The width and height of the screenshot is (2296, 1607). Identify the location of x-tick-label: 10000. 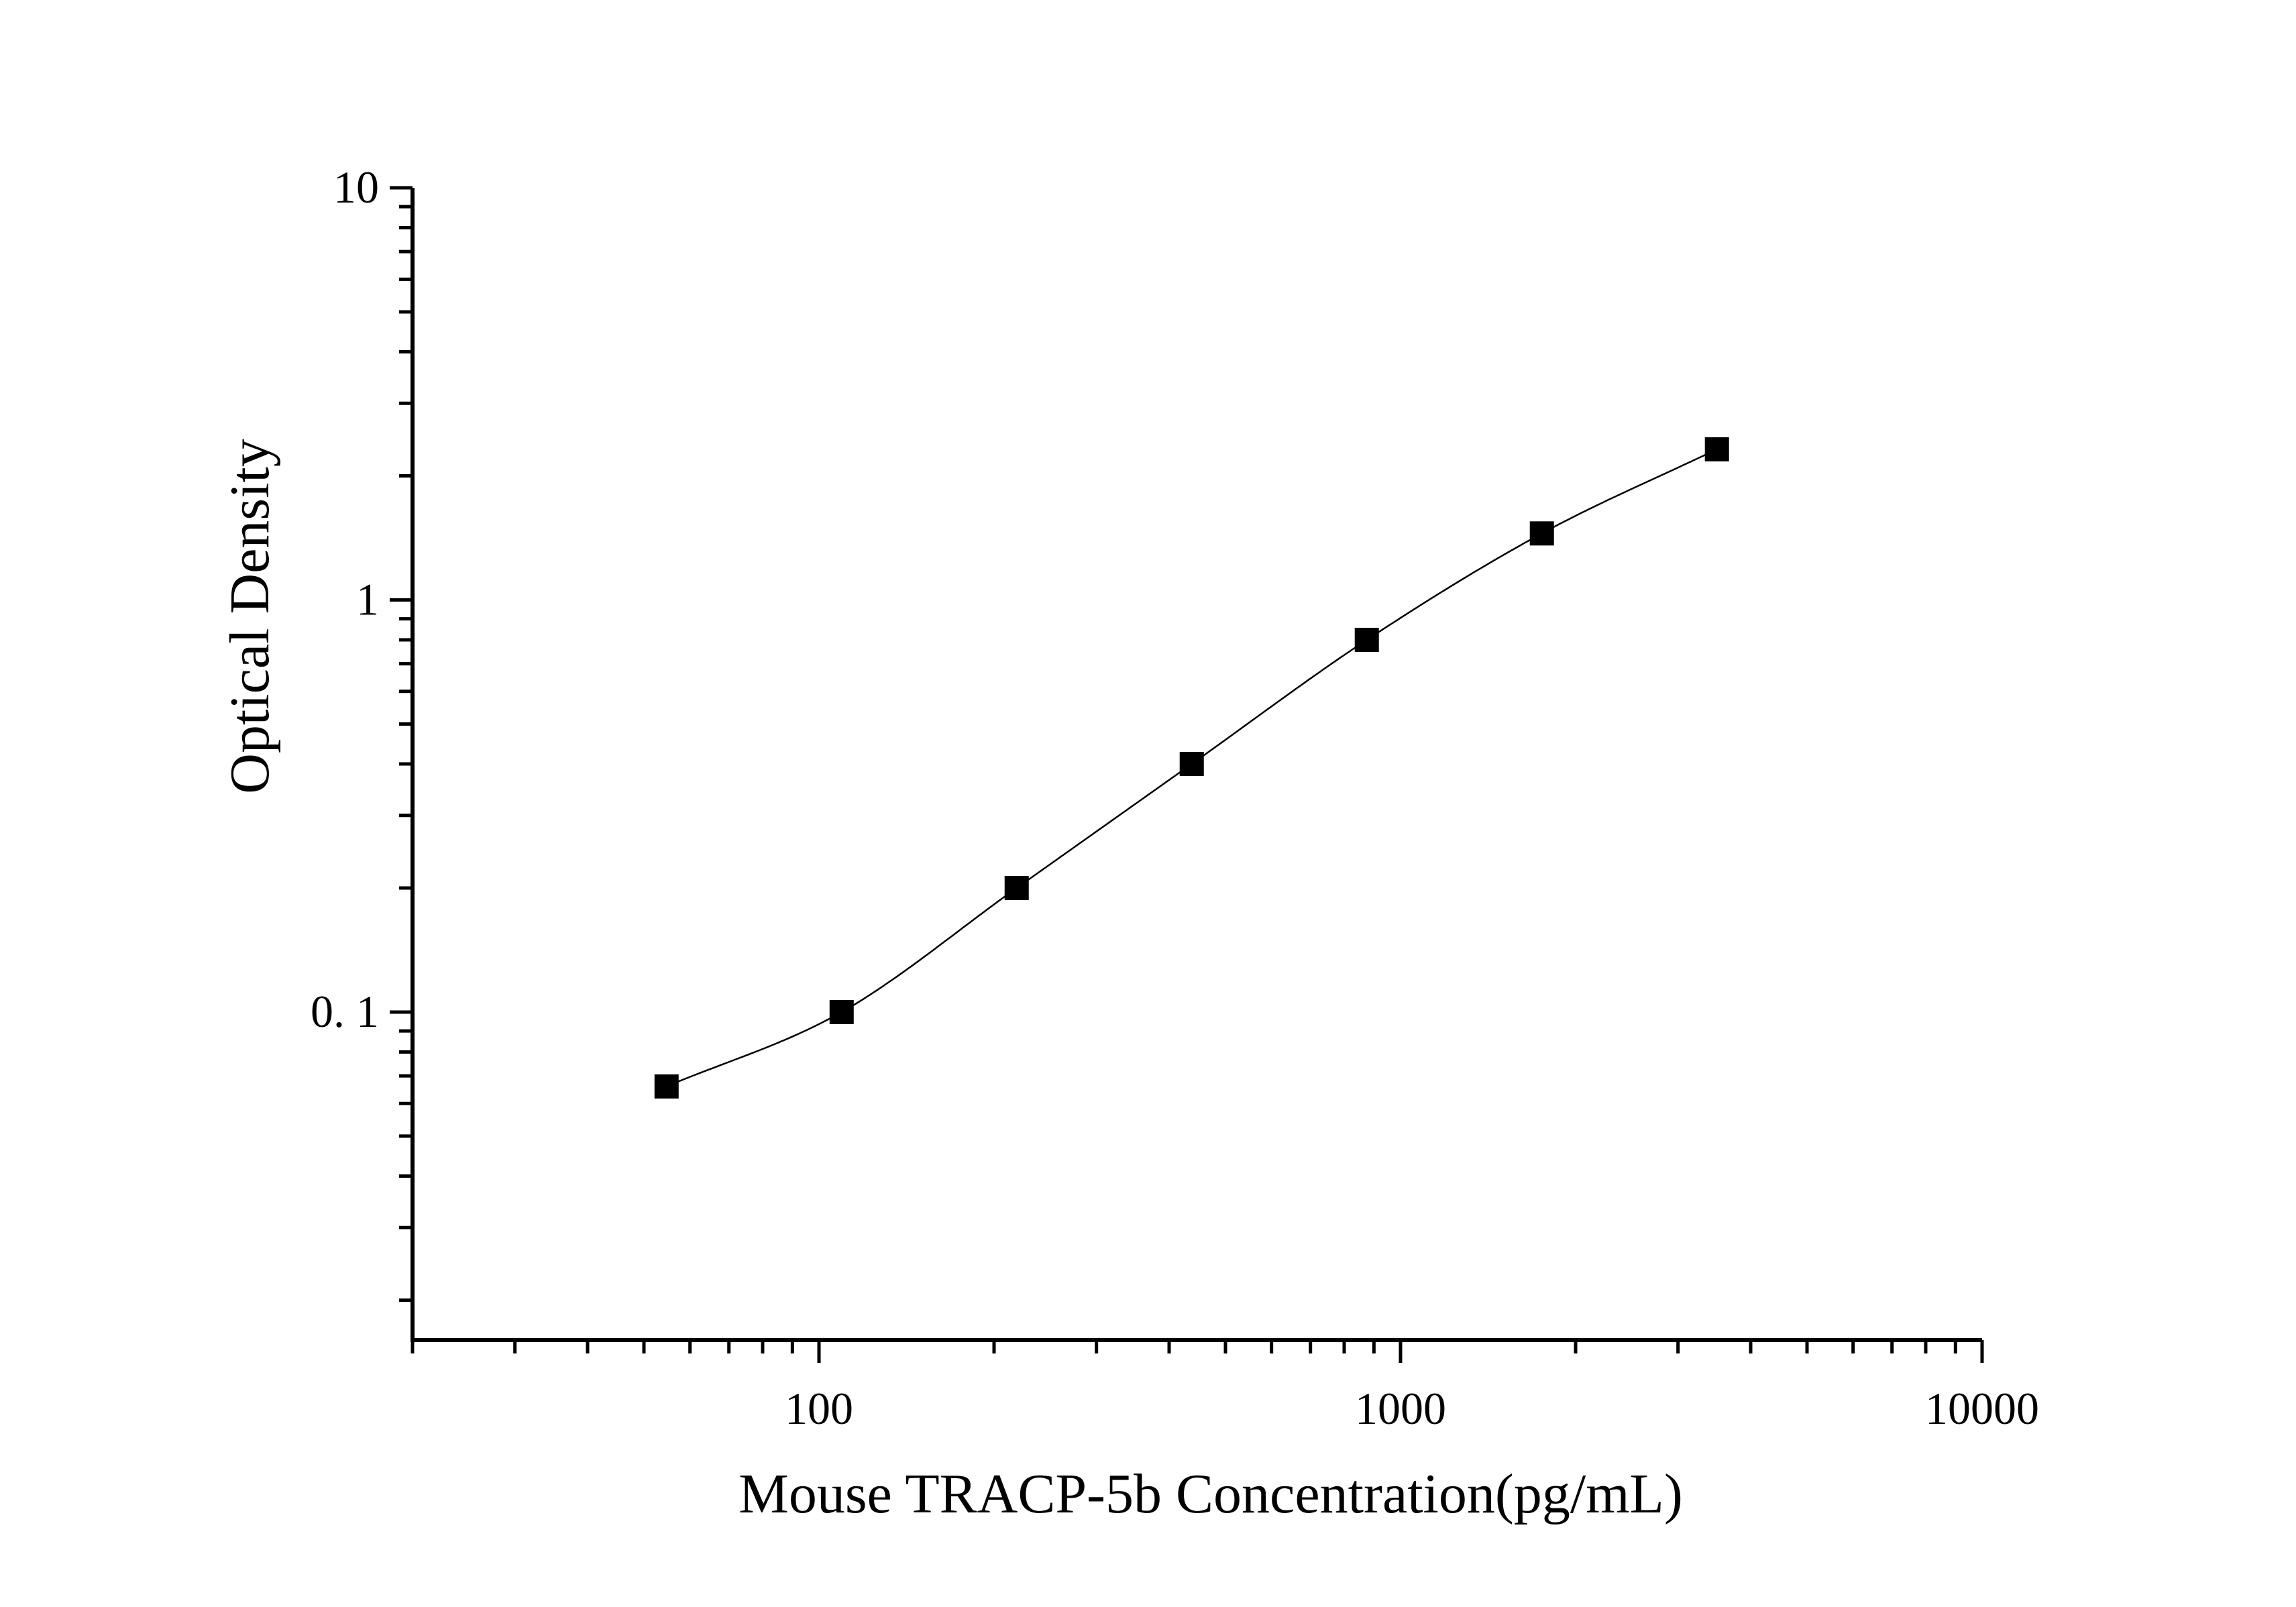
(1982, 1408).